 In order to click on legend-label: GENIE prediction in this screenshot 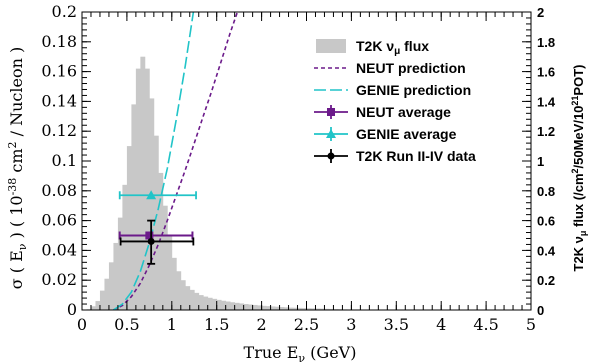, I will do `click(413, 90)`.